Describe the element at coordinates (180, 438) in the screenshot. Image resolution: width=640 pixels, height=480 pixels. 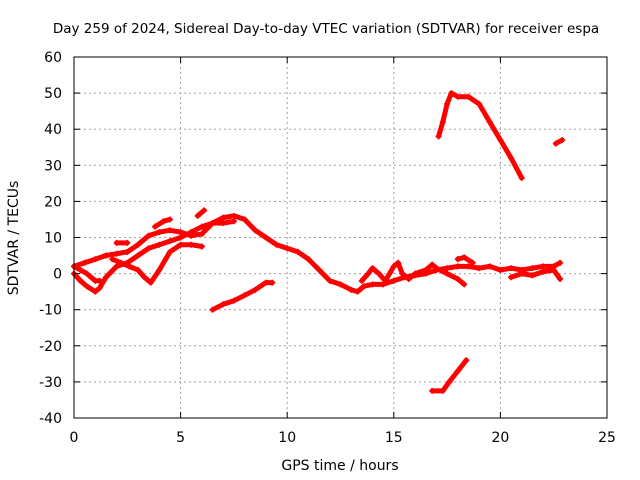
I see `x-tick-label: 5` at that location.